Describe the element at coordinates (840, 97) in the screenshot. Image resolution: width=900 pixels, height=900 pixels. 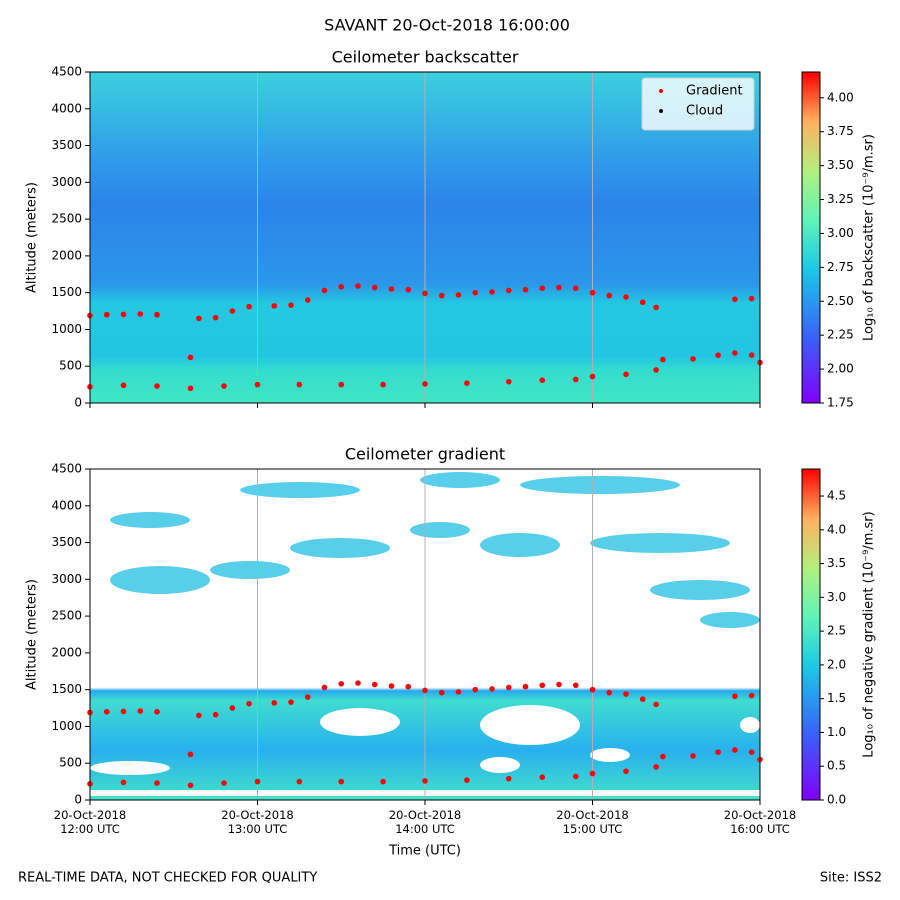
I see `colorbar-tick-label: 4.00` at that location.